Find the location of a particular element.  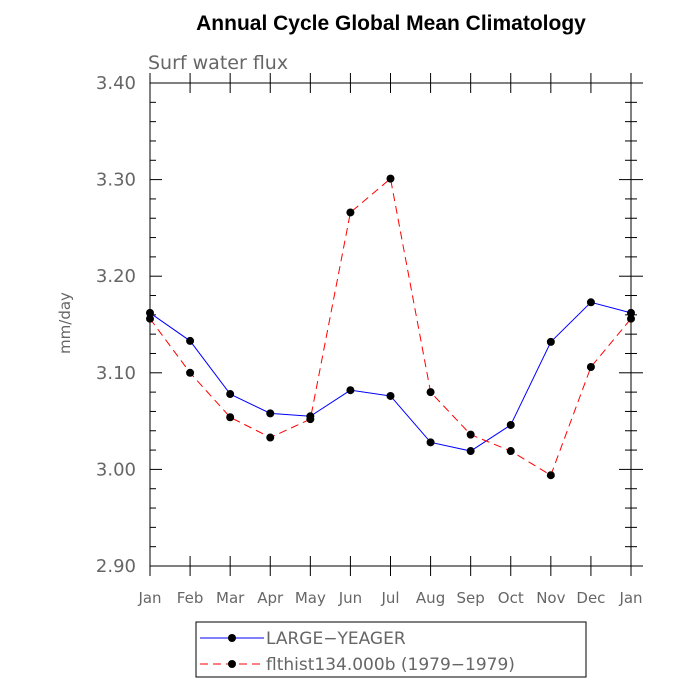

x-tick-label: Dec is located at coordinates (590, 598).